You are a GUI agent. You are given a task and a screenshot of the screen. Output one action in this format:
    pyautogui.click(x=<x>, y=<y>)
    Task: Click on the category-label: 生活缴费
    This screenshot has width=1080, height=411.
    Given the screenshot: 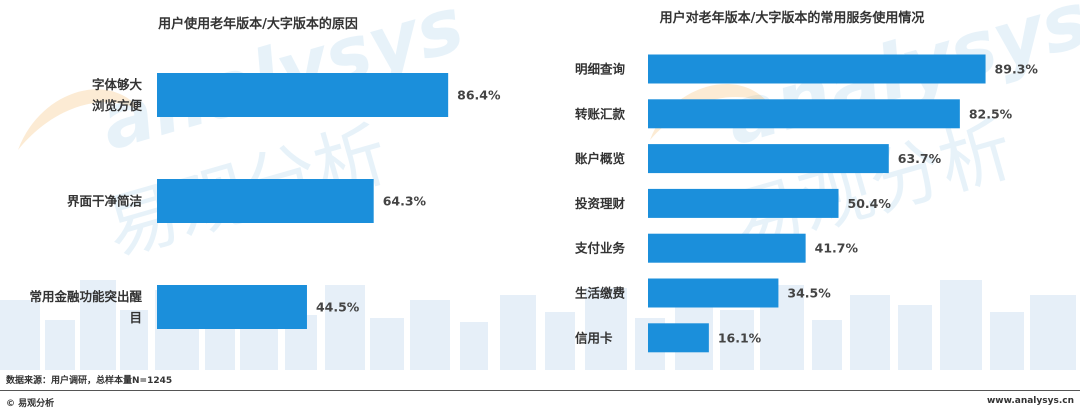 What is the action you would take?
    pyautogui.click(x=600, y=293)
    